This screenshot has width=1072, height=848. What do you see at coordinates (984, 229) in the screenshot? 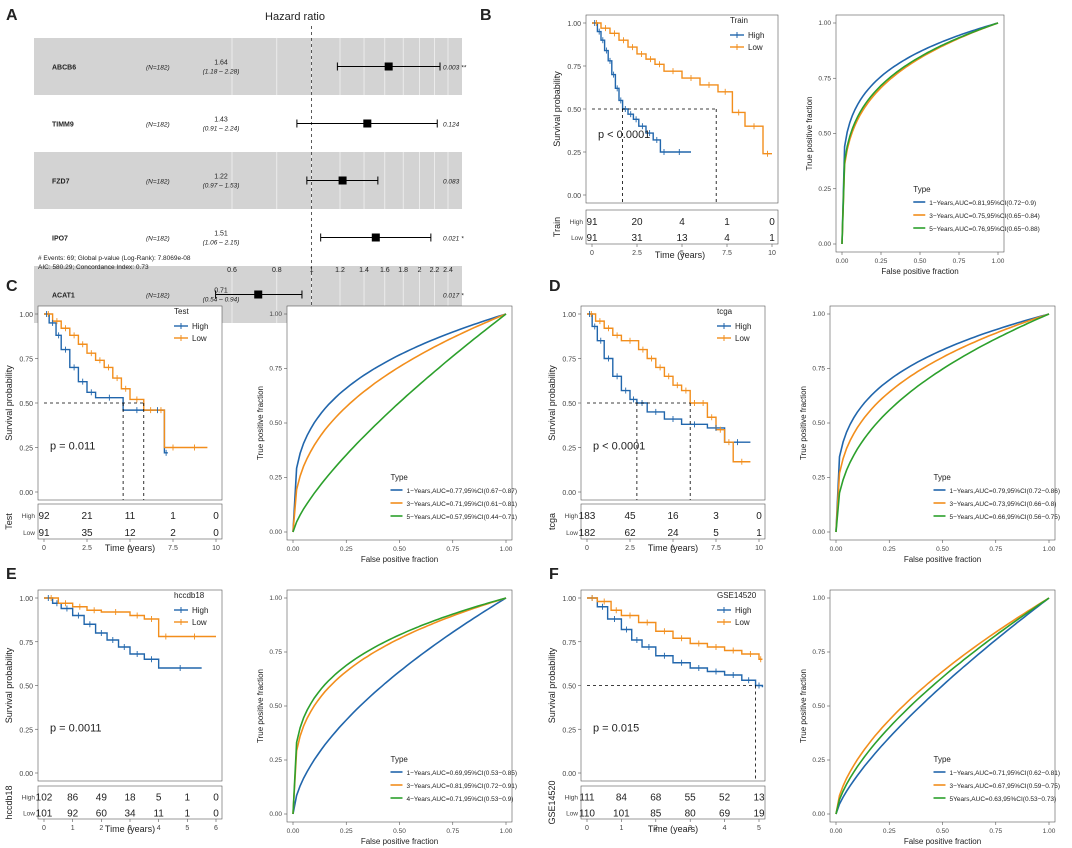
I see `roc-legend-label: 5−Years,AUC=0.76,95%CI(0.65−0.88)` at bounding box center [984, 229].